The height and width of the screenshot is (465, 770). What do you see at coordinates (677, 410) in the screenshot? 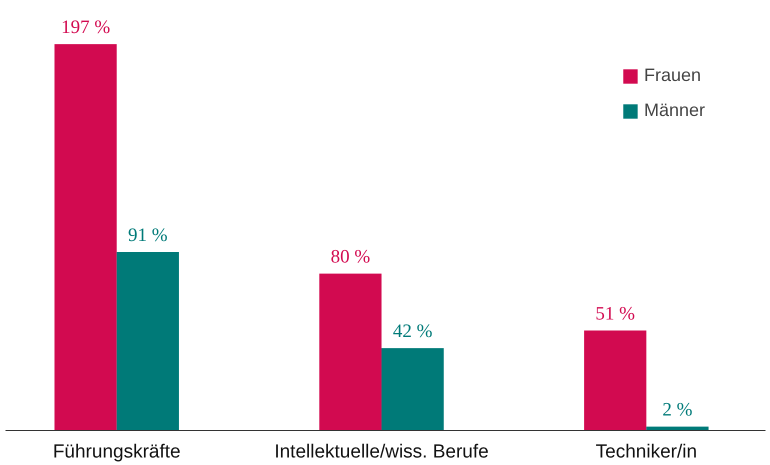
I see `data-label: 2 %` at bounding box center [677, 410].